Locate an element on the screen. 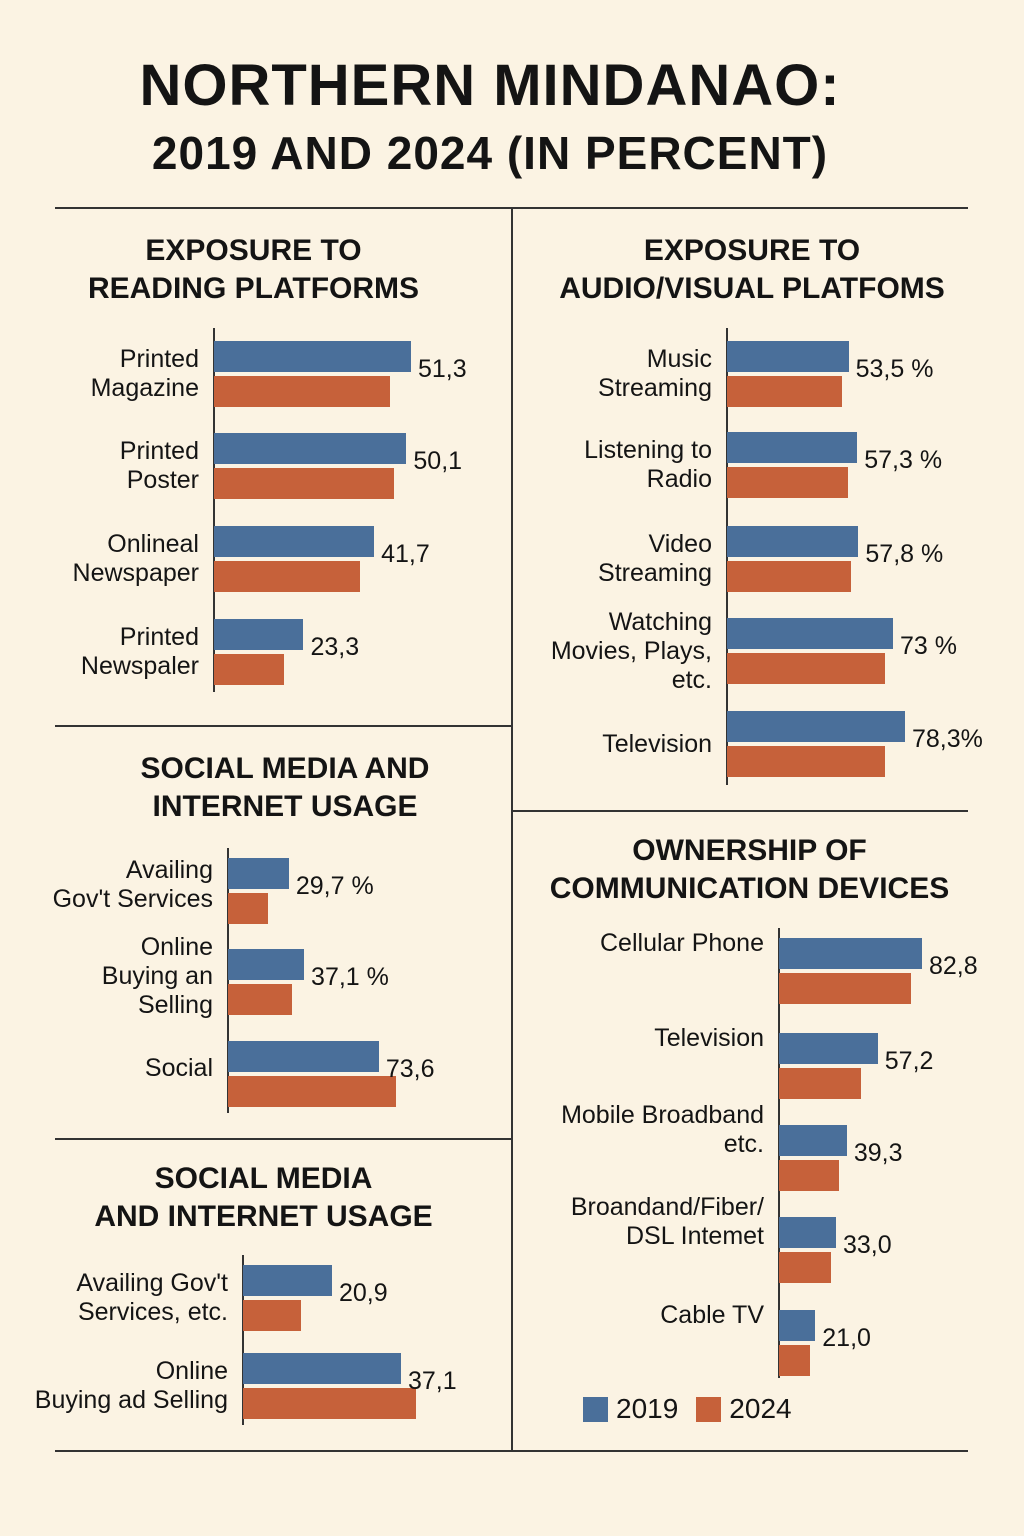 The image size is (1024, 1536). value-label: 57,8 % is located at coordinates (904, 554).